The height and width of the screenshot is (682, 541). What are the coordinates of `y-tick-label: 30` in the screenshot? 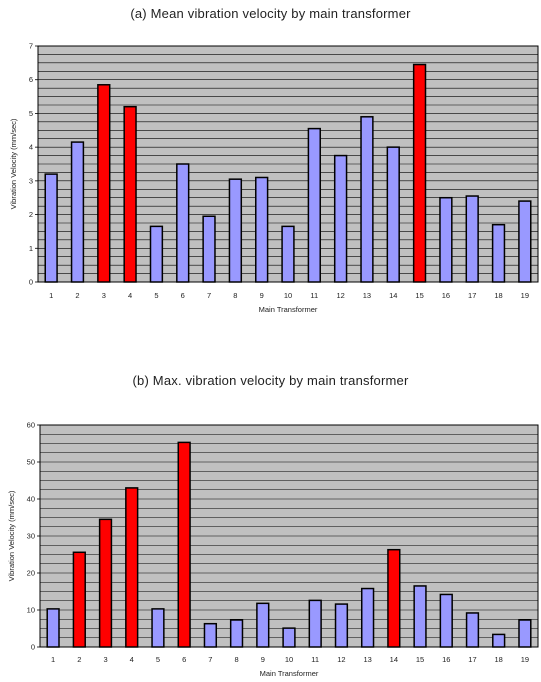 It's located at (31, 536).